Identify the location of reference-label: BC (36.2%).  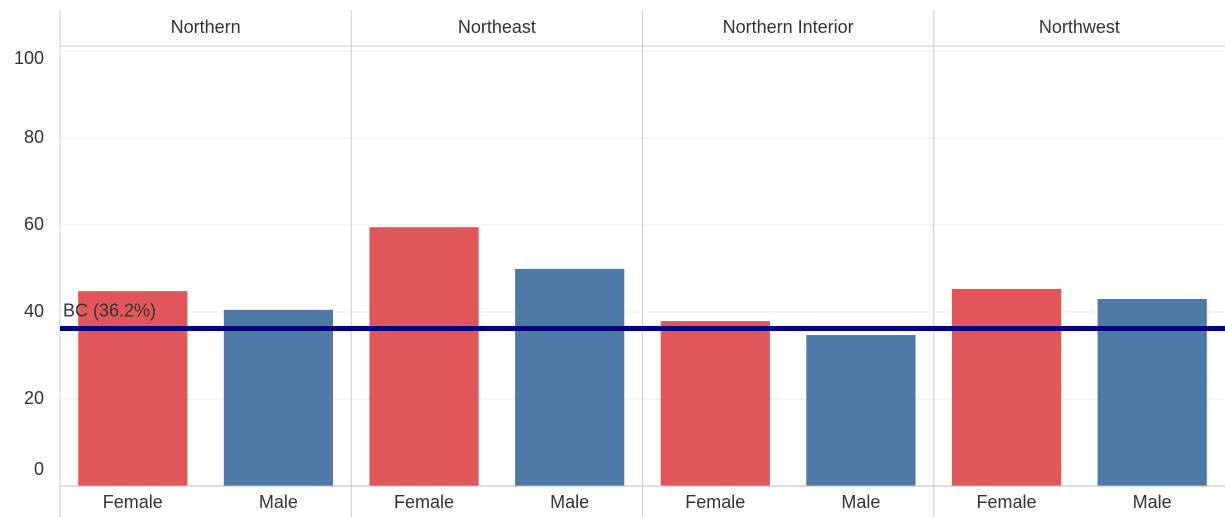
(109, 310).